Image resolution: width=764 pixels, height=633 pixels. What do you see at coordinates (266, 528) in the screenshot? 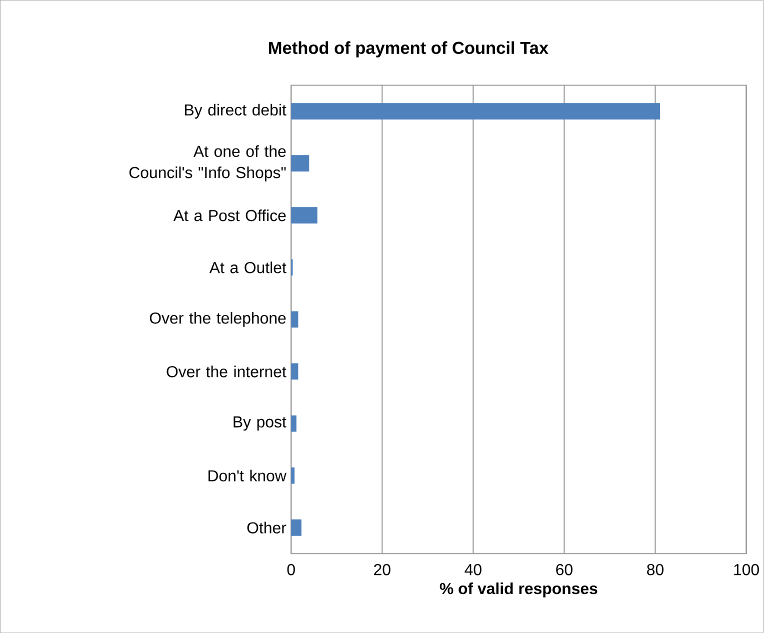
I see `y-tick-label: Other` at bounding box center [266, 528].